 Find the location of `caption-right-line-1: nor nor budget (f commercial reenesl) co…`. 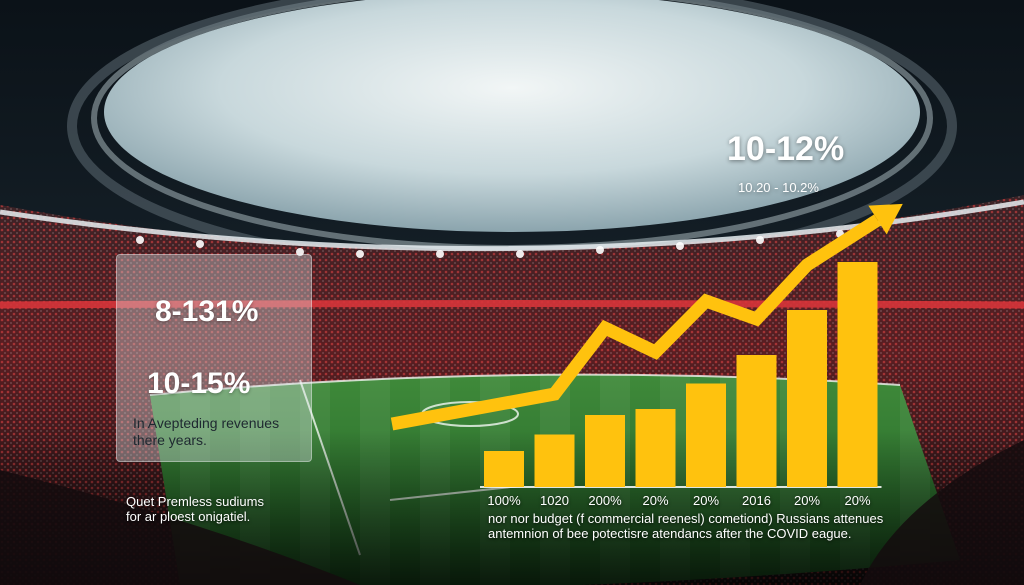

caption-right-line-1: nor nor budget (f commercial reenesl) co… is located at coordinates (686, 518).